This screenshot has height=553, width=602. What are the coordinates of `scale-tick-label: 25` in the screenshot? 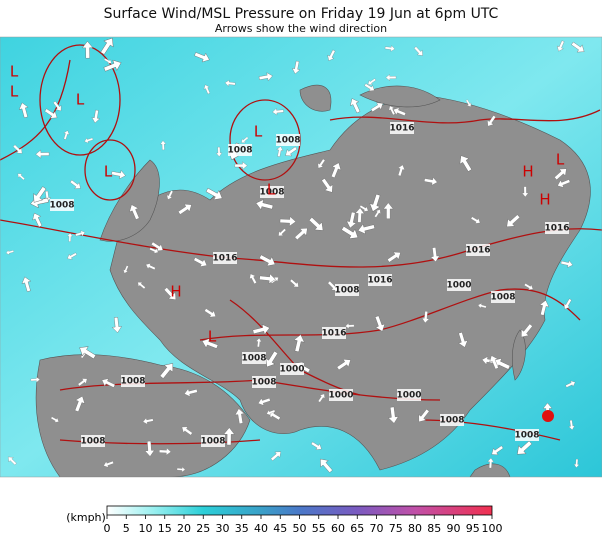 It's located at (203, 528).